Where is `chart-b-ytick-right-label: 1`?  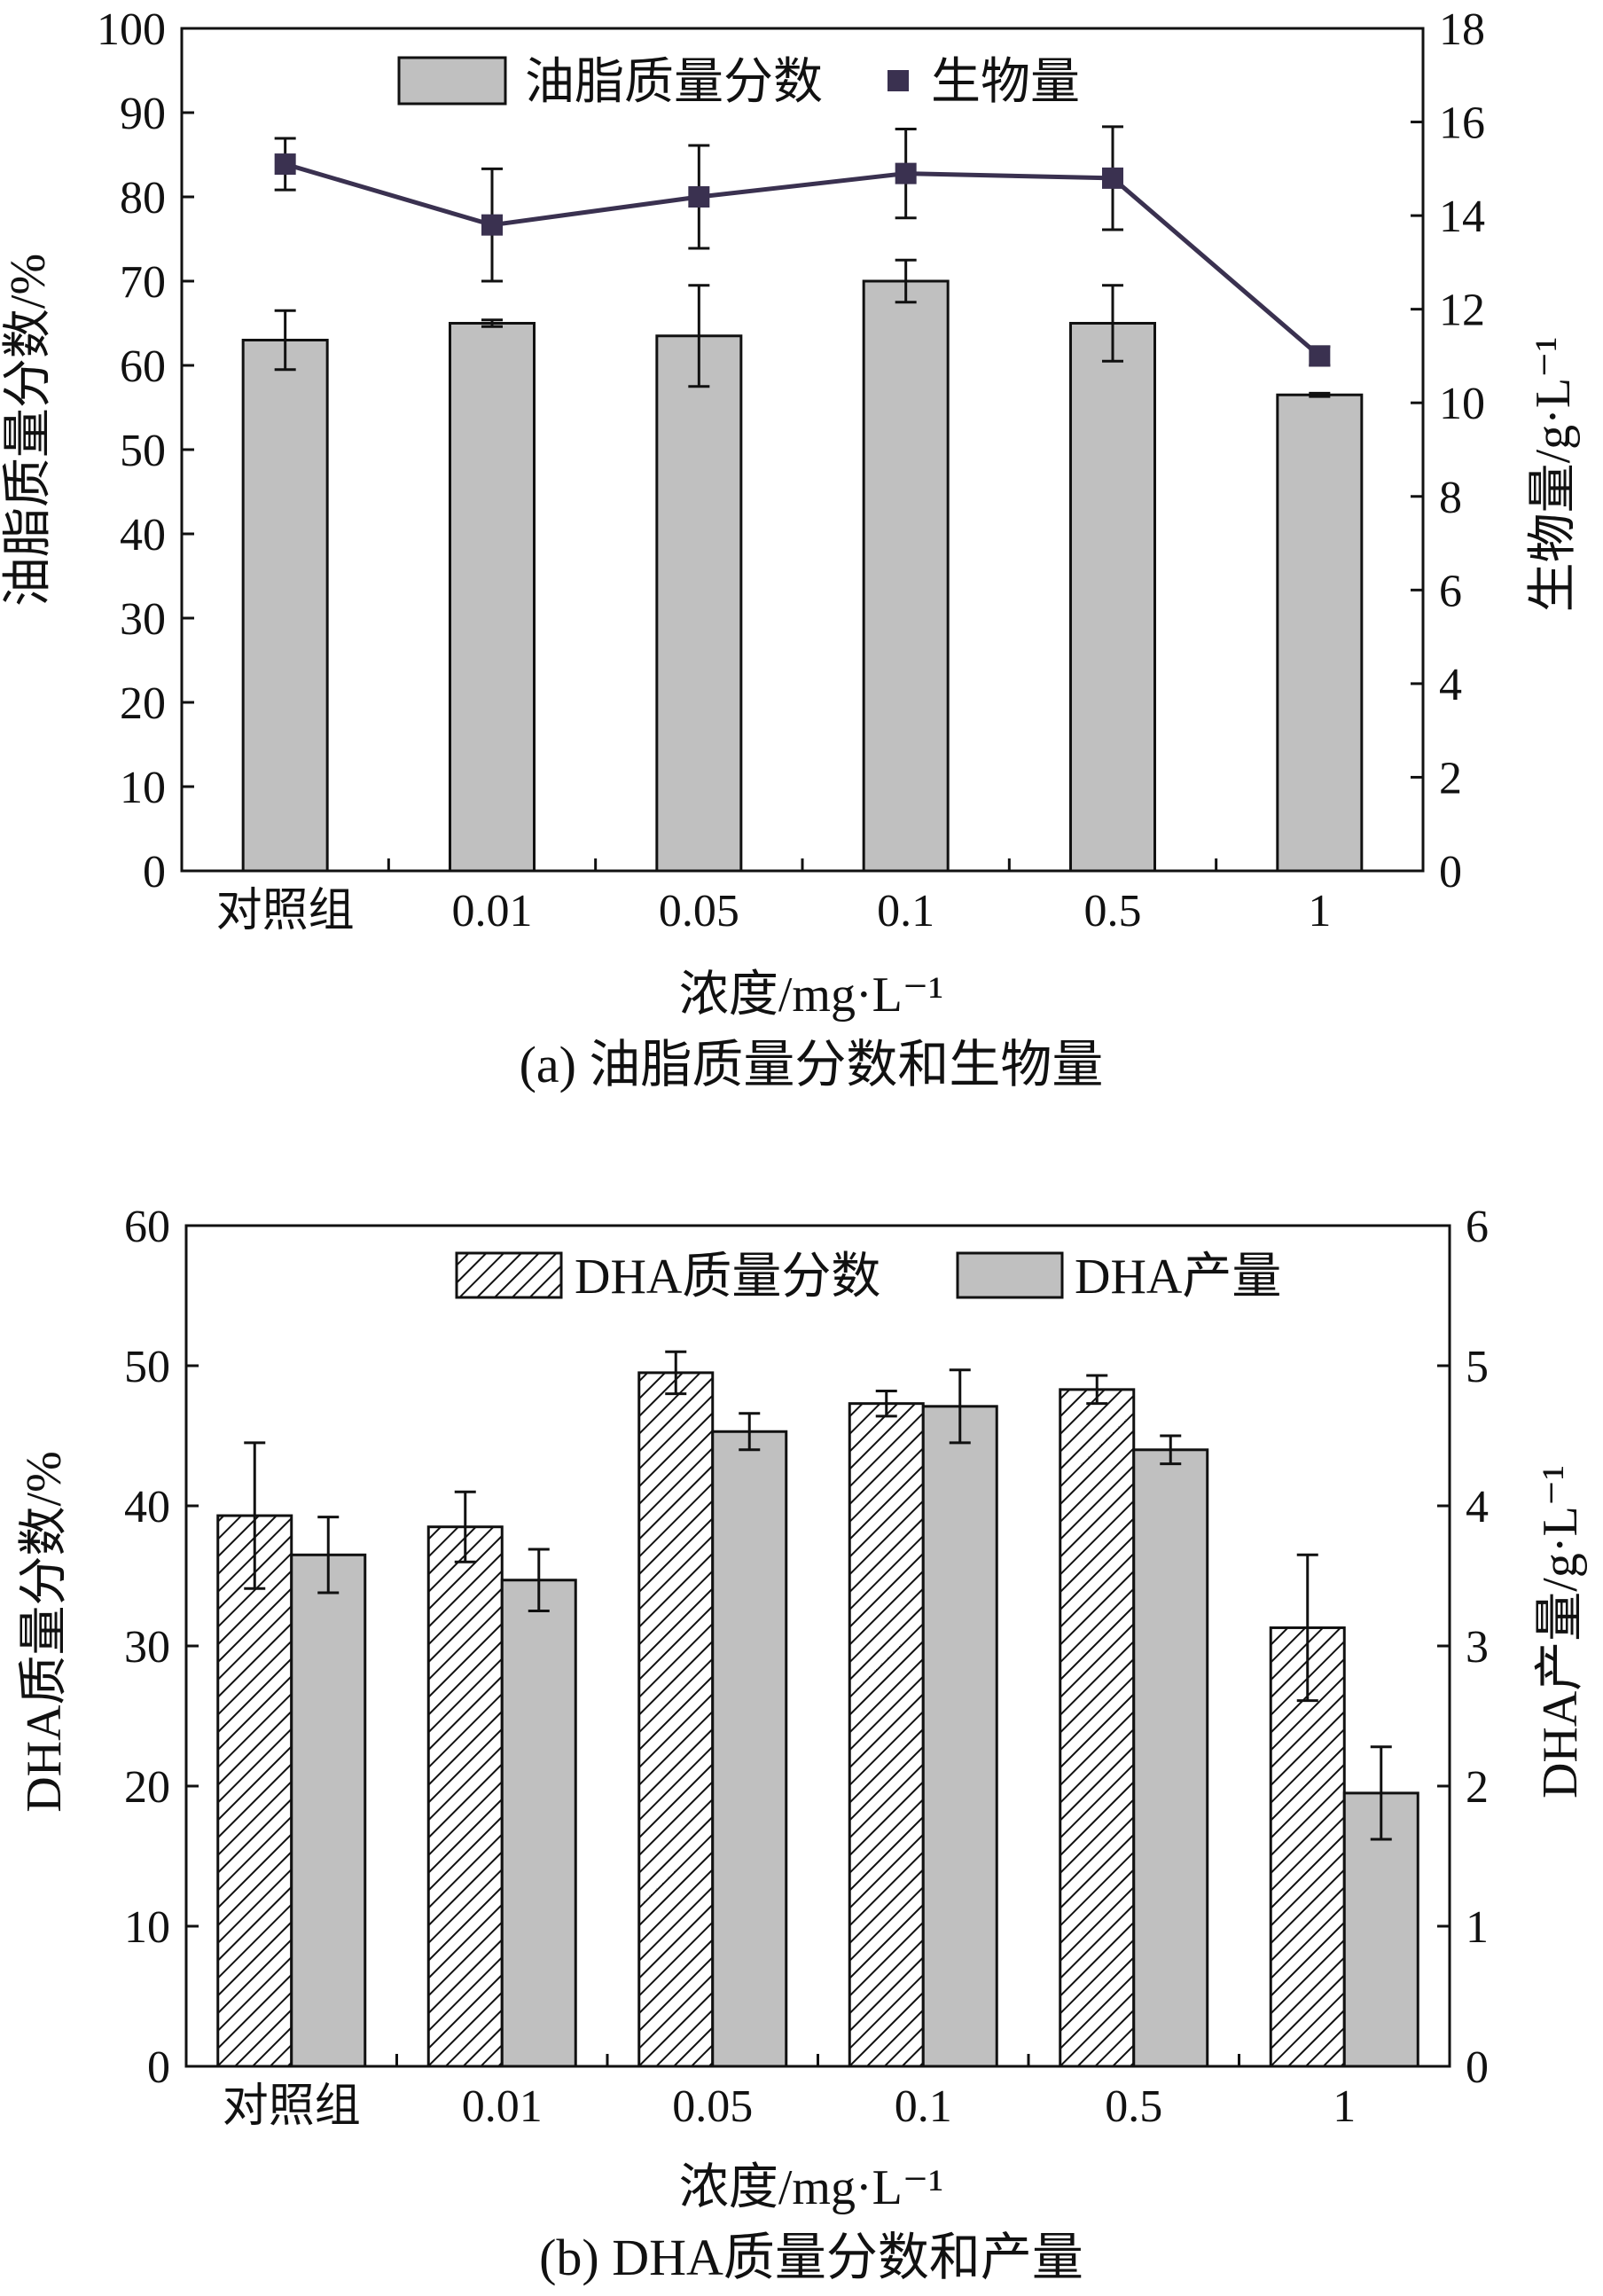 chart-b-ytick-right-label: 1 is located at coordinates (1477, 1927).